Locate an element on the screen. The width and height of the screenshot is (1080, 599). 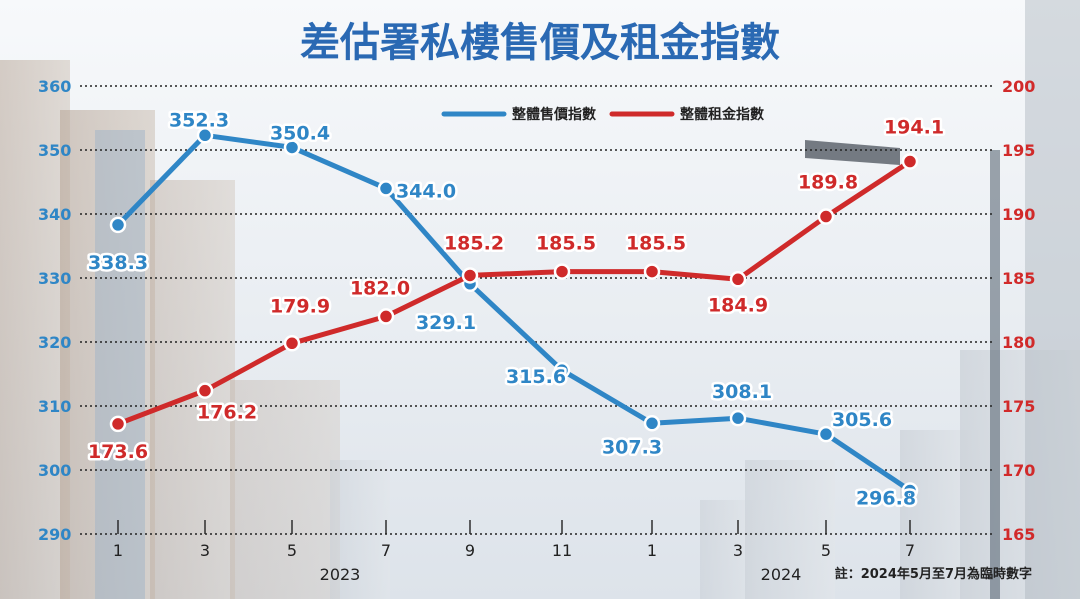
x-tick-label: 9 is located at coordinates (470, 550).